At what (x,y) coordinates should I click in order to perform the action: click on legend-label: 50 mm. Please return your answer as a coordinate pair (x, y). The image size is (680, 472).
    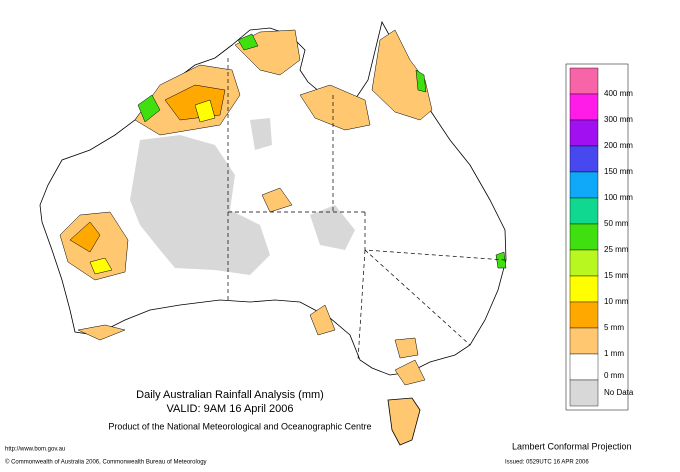
    Looking at the image, I should click on (616, 223).